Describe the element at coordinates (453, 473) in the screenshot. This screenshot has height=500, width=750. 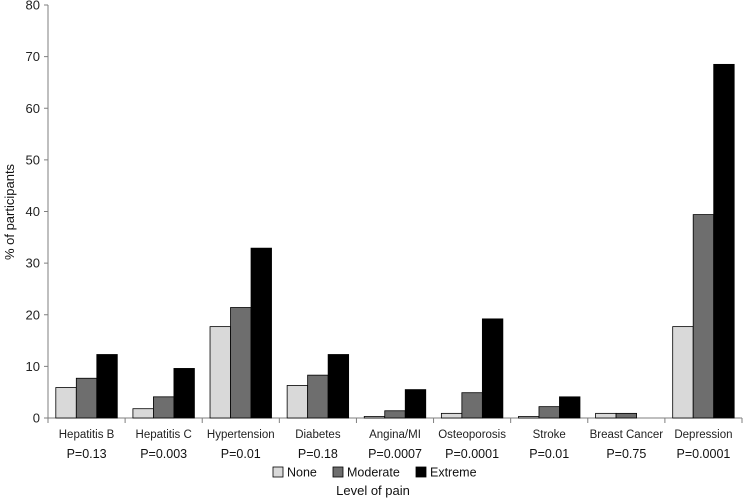
I see `legend-label-extreme: Extreme` at that location.